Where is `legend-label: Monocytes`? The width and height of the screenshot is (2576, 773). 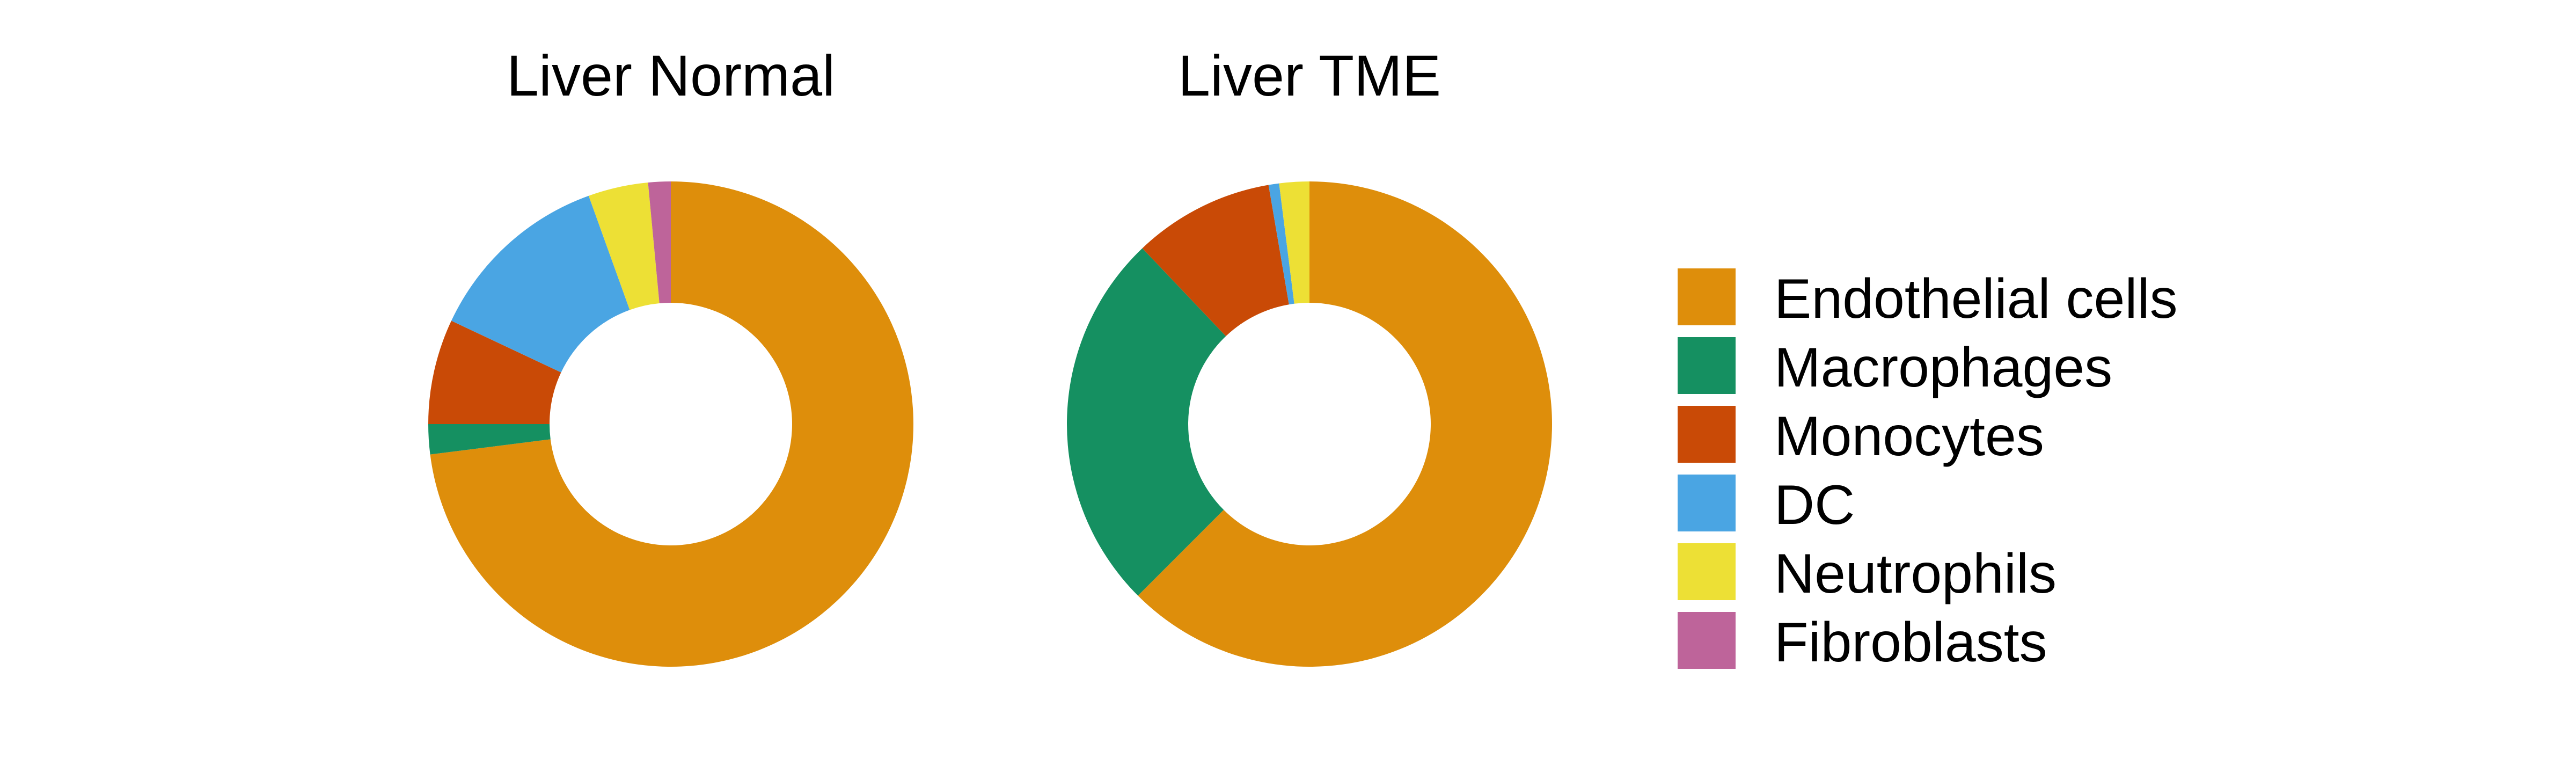 legend-label: Monocytes is located at coordinates (1909, 436).